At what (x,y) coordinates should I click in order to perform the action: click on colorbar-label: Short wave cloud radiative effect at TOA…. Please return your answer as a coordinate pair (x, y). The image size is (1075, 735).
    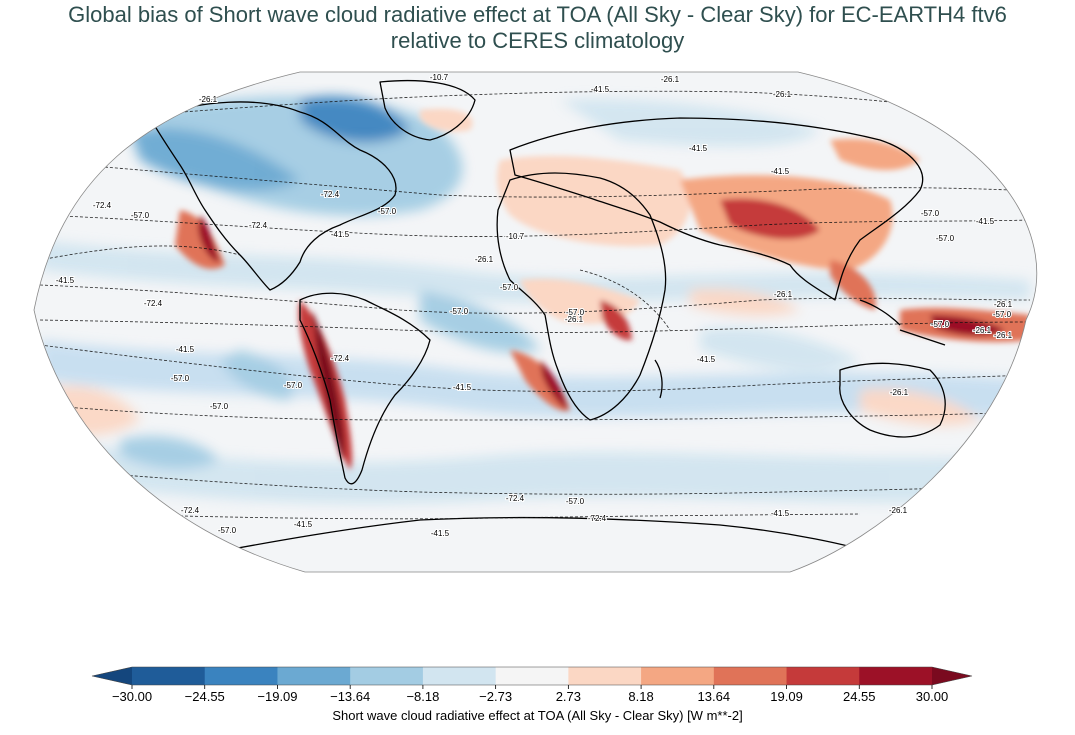
    Looking at the image, I should click on (537, 715).